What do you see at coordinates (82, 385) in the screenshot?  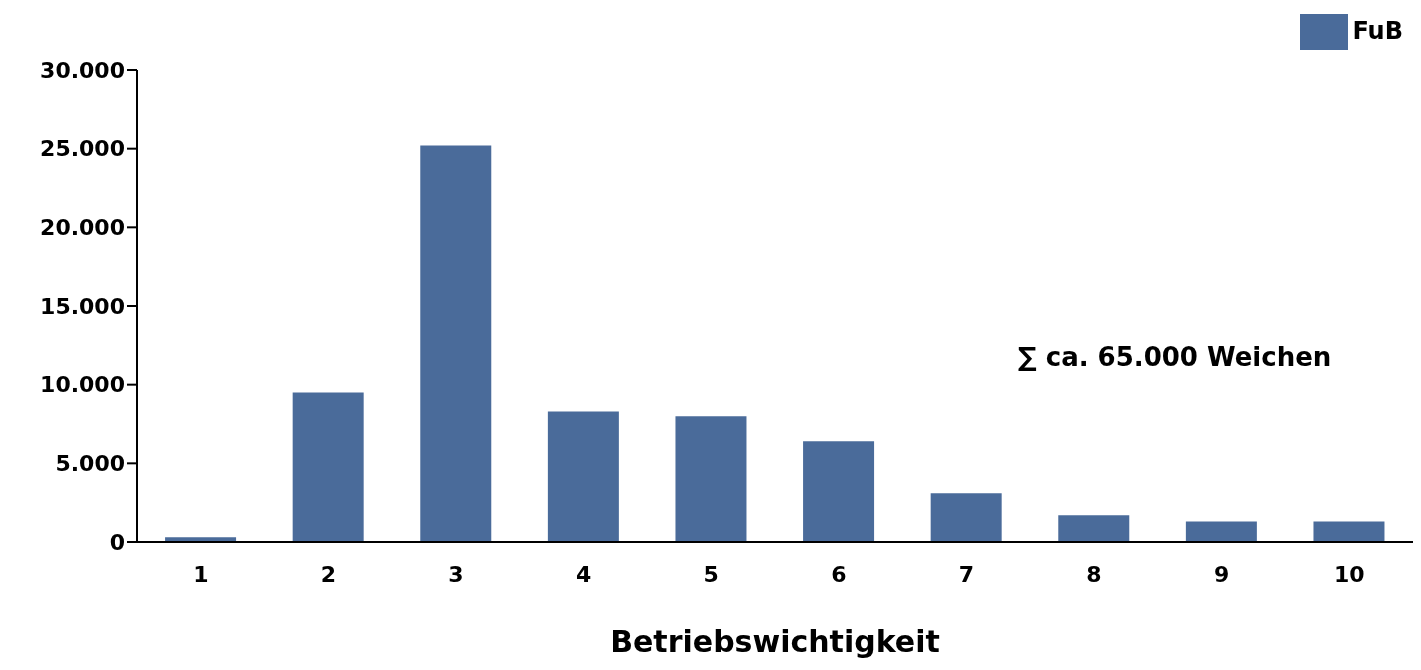 I see `y-tick-label: 10.000` at bounding box center [82, 385].